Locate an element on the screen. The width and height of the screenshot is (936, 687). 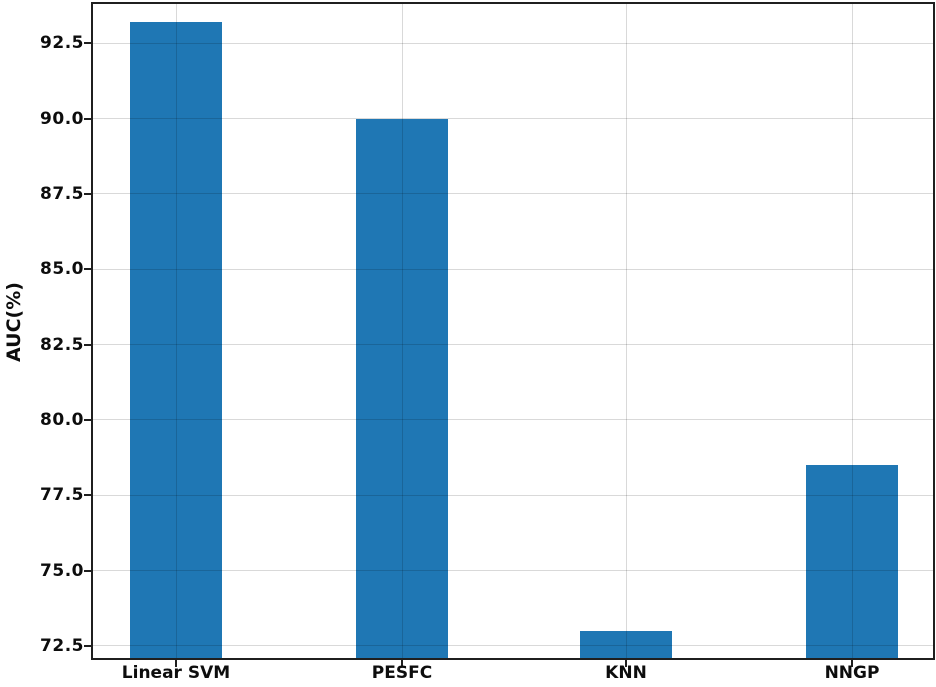
bar-pesfc is located at coordinates (402, 388).